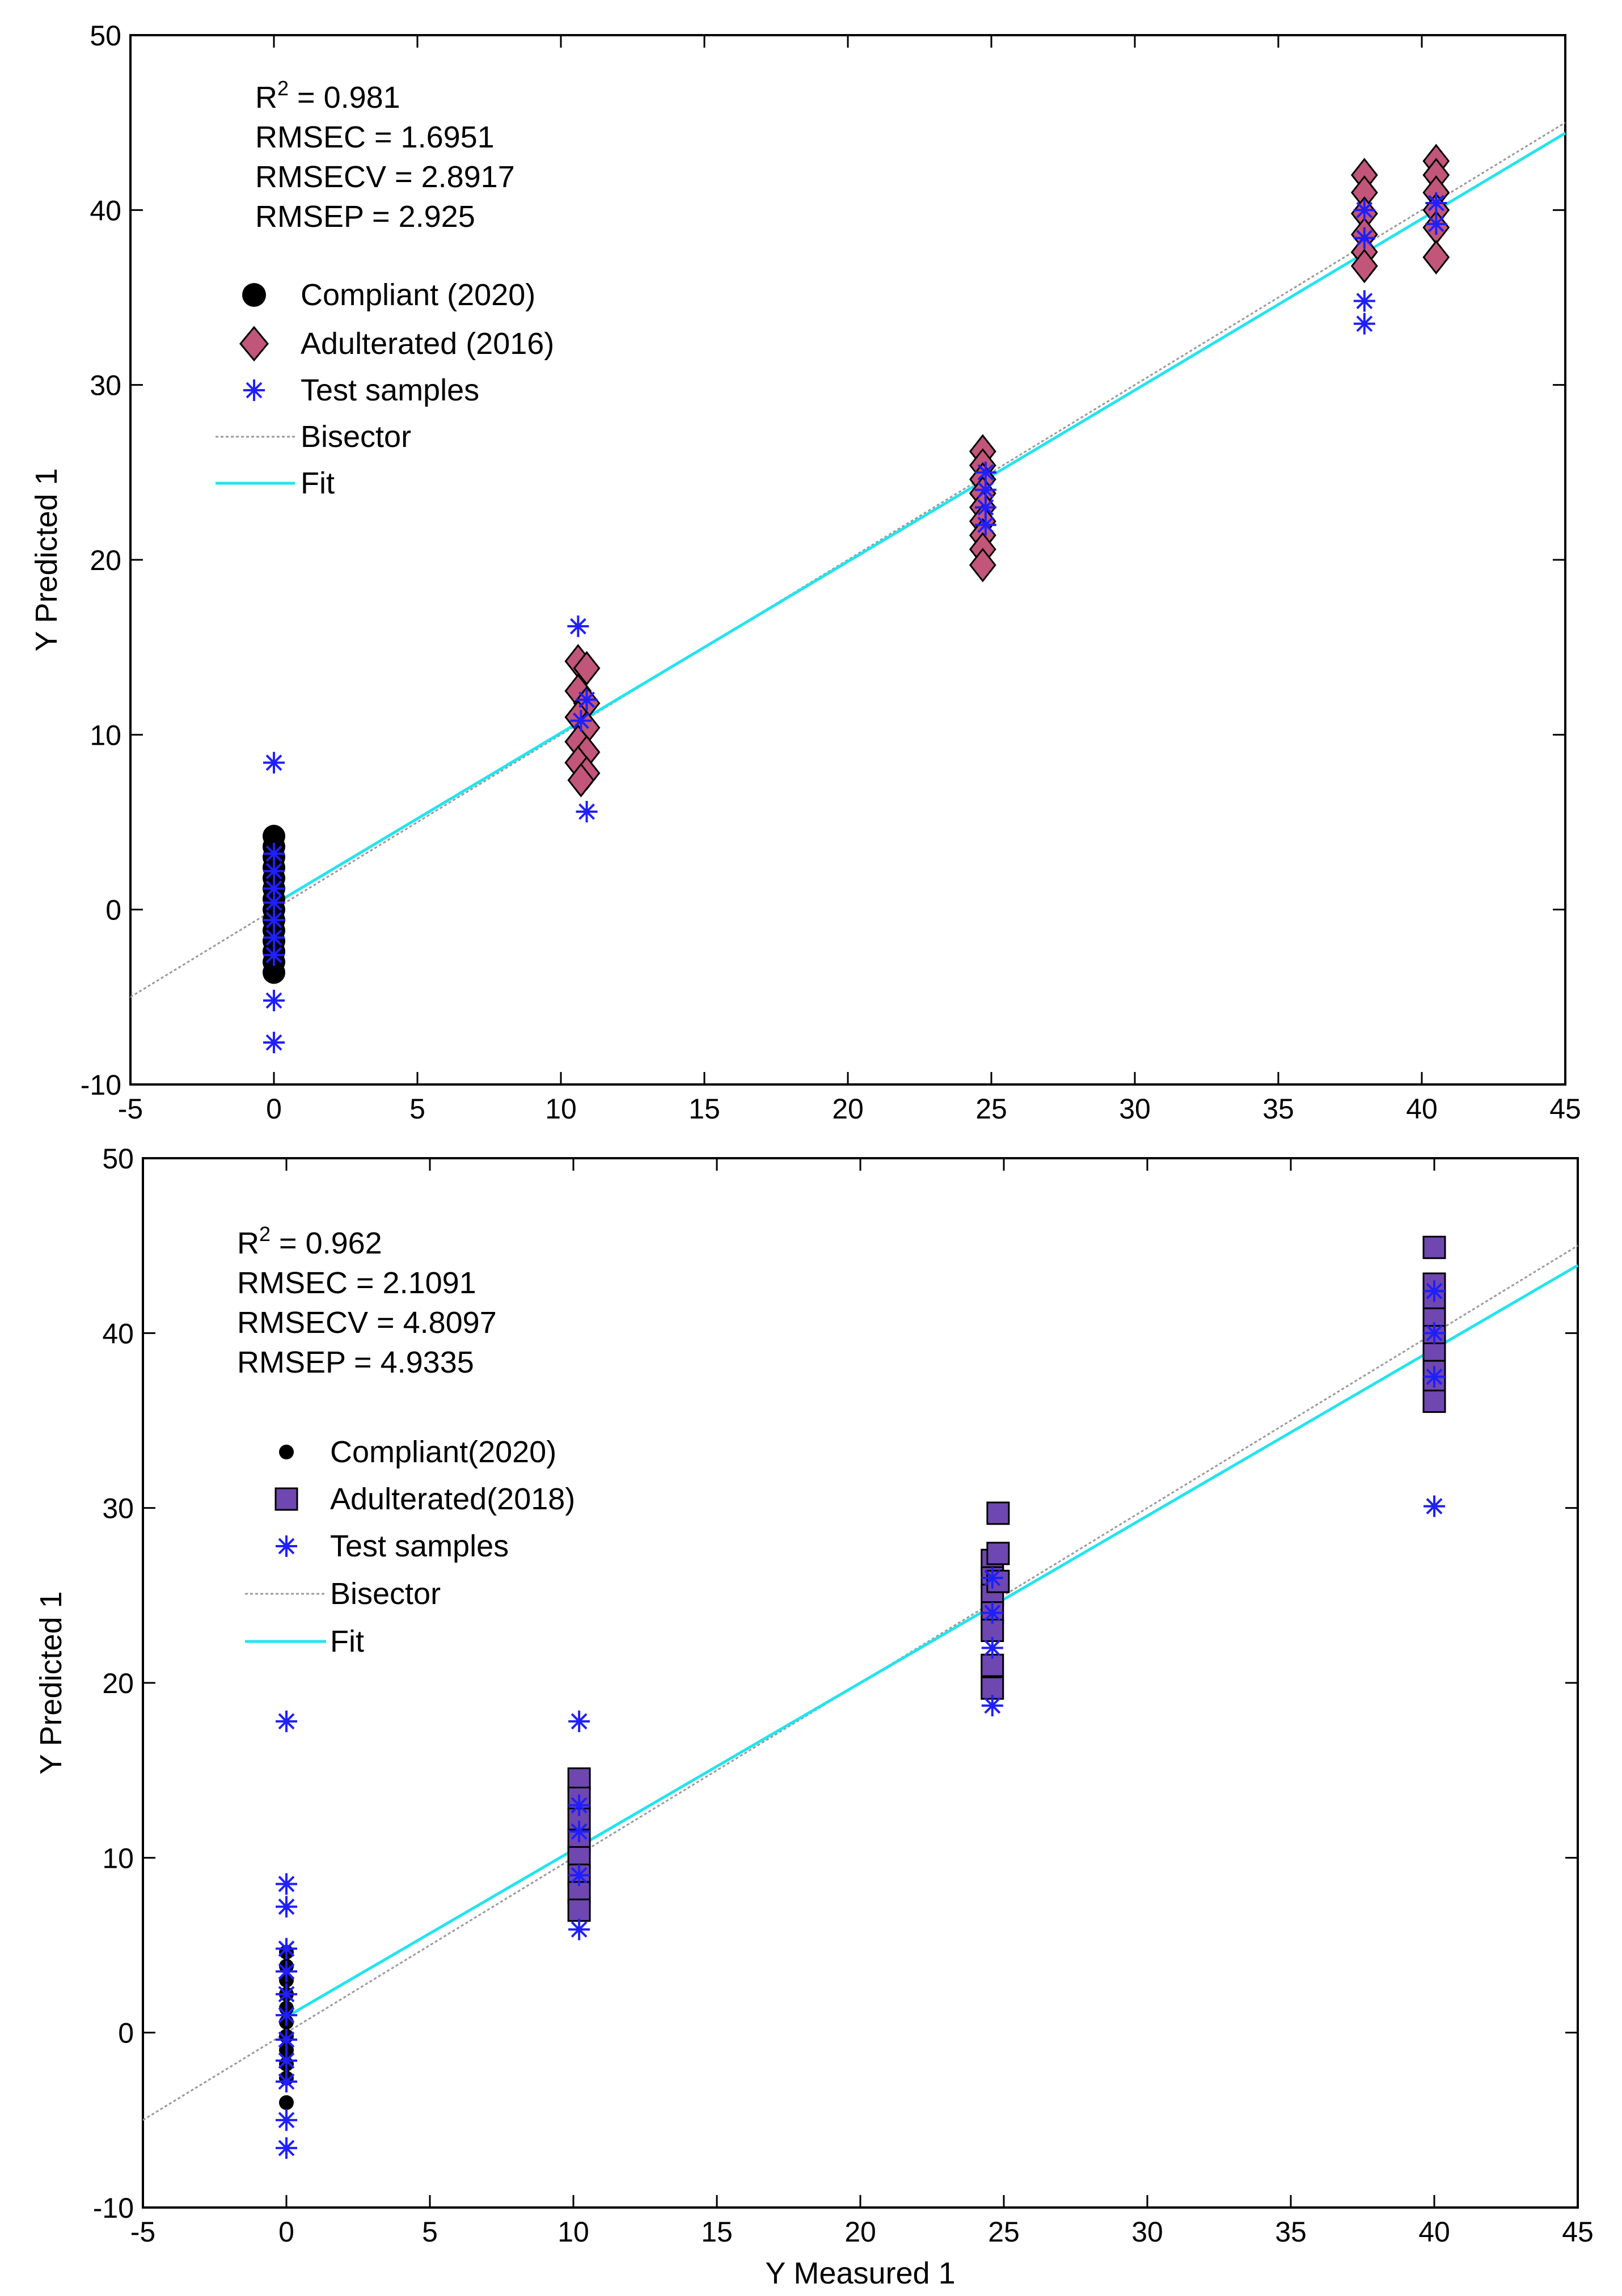 The width and height of the screenshot is (1622, 2296). I want to click on bottom-legend-bisector: Bisector, so click(343, 1594).